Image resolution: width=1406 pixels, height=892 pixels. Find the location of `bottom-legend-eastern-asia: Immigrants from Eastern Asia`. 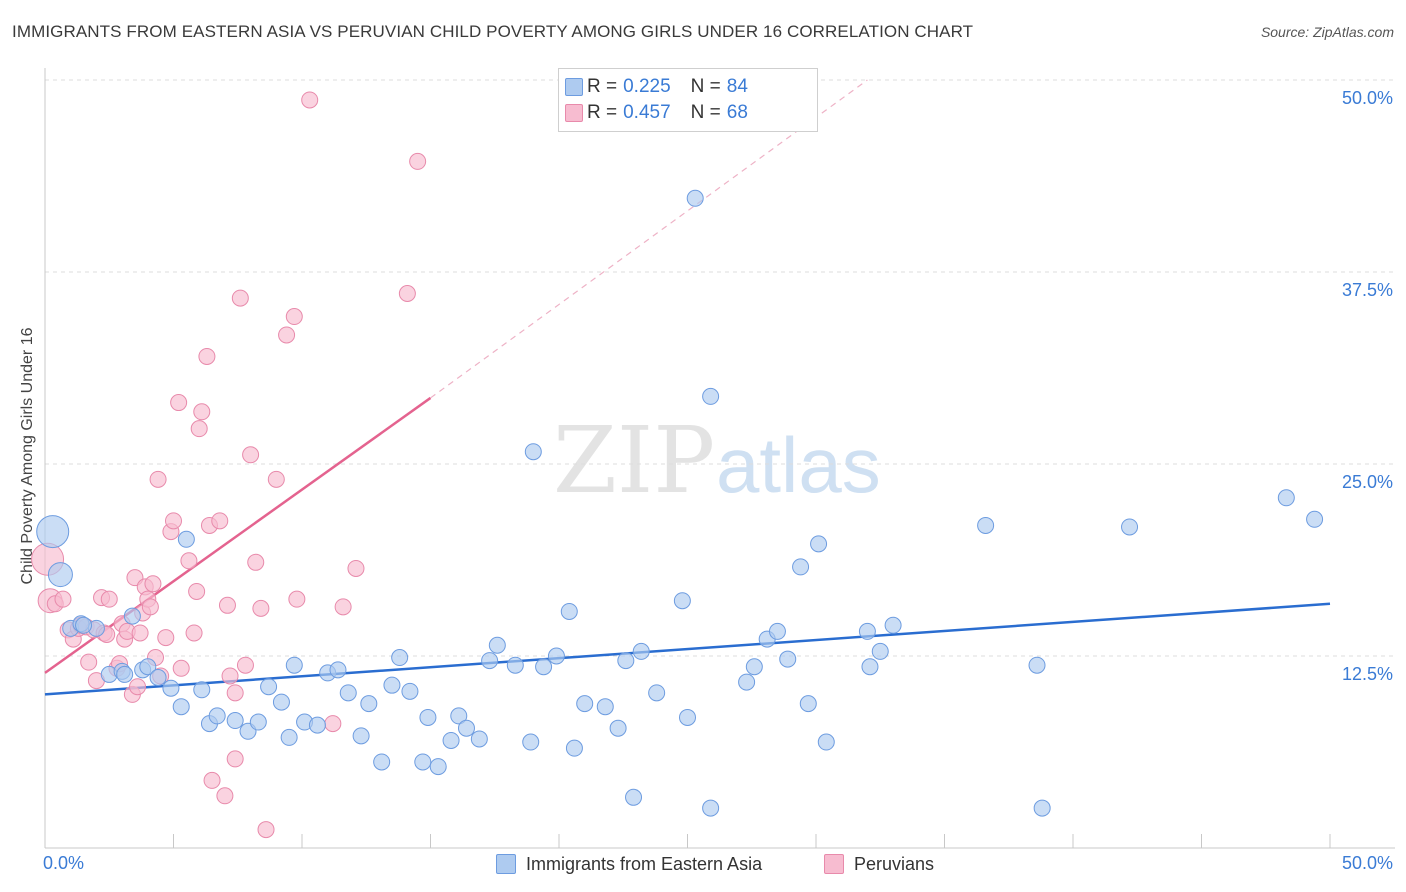

bottom-legend-eastern-asia: Immigrants from Eastern Asia is located at coordinates (629, 864).